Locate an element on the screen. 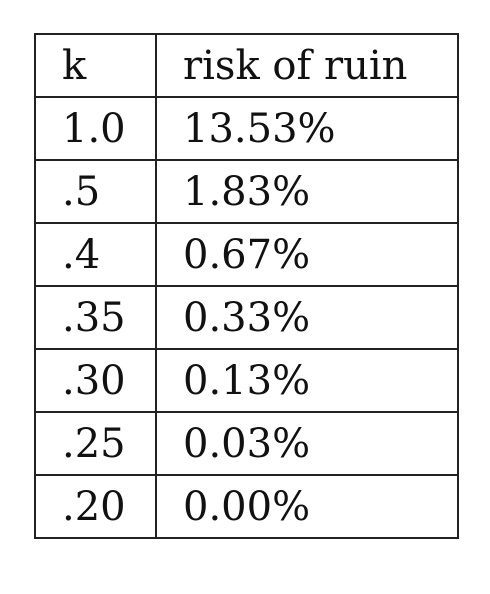 This screenshot has height=594, width=490. table-header: k risk of ruin is located at coordinates (246, 65).